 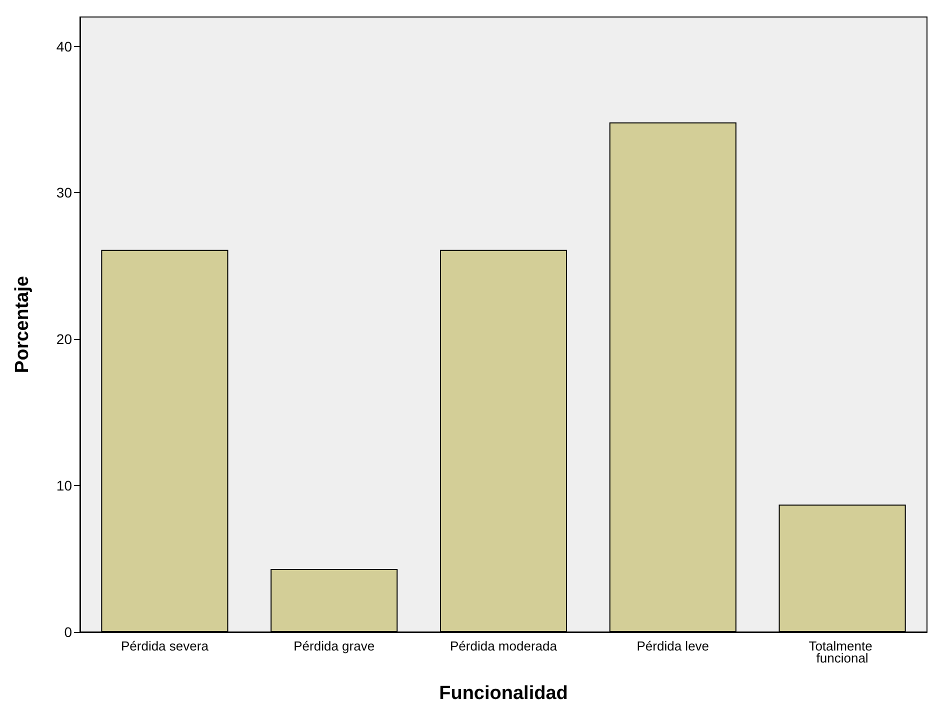 I want to click on x-tick-label: Pérdida grave, so click(x=334, y=646).